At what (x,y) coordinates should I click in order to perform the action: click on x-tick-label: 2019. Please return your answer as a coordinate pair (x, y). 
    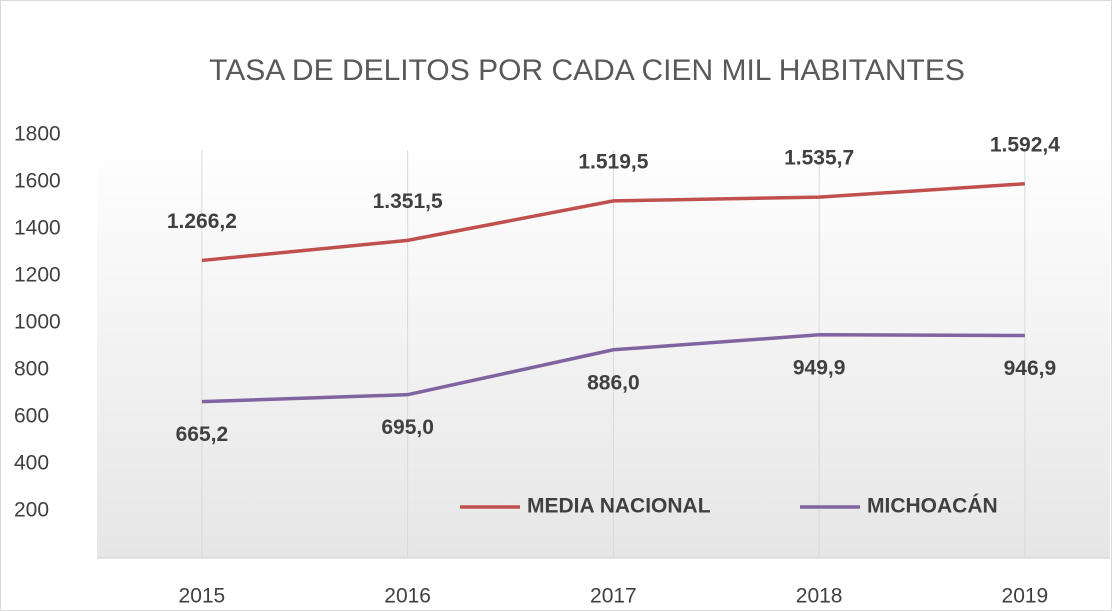
    Looking at the image, I should click on (1025, 596).